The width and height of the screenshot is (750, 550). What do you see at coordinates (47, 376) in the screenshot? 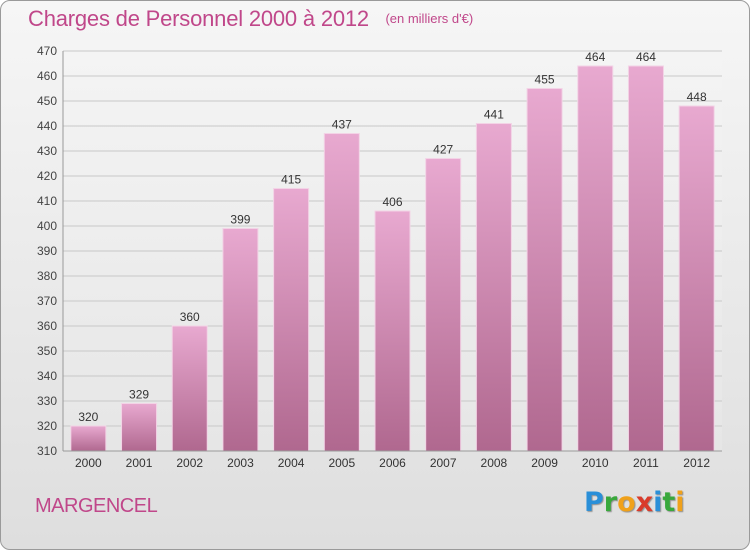
I see `y-tick-label: 340` at bounding box center [47, 376].